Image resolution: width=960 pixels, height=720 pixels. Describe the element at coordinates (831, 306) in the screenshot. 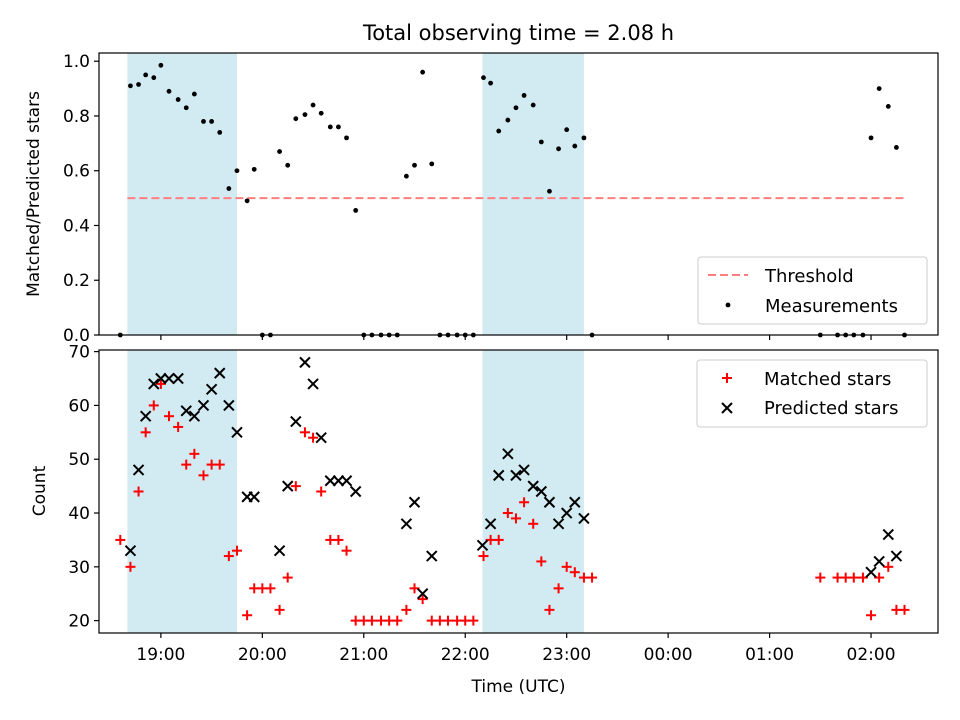

I see `legend-measurements-label: Measurements` at that location.